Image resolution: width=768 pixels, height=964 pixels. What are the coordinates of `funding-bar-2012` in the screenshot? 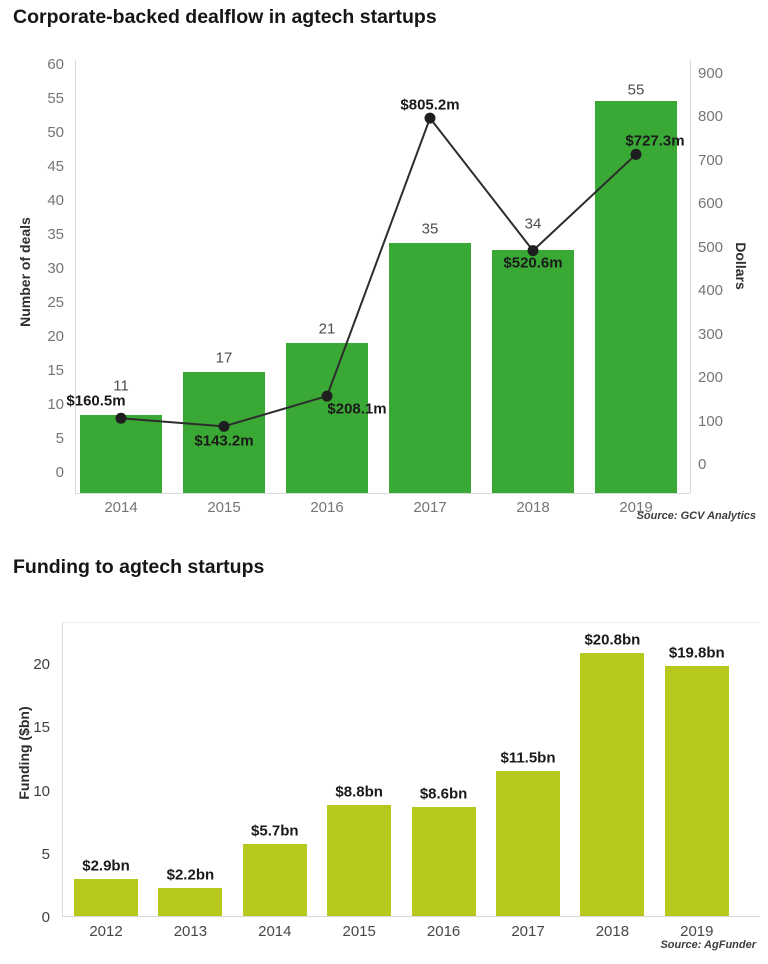 It's located at (106, 897).